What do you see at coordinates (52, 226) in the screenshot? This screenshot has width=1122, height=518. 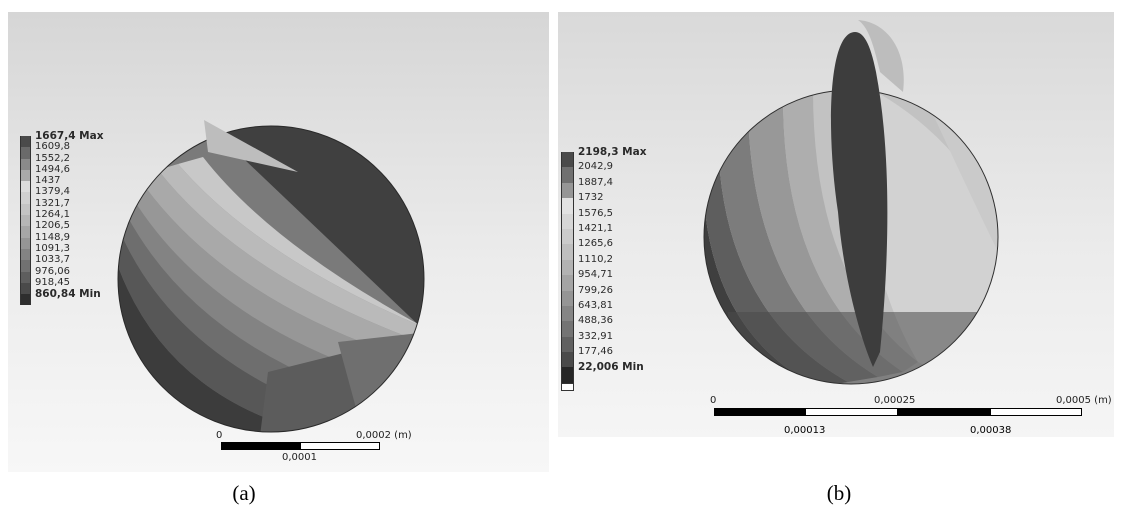 I see `legend-a-label: 1206,5` at bounding box center [52, 226].